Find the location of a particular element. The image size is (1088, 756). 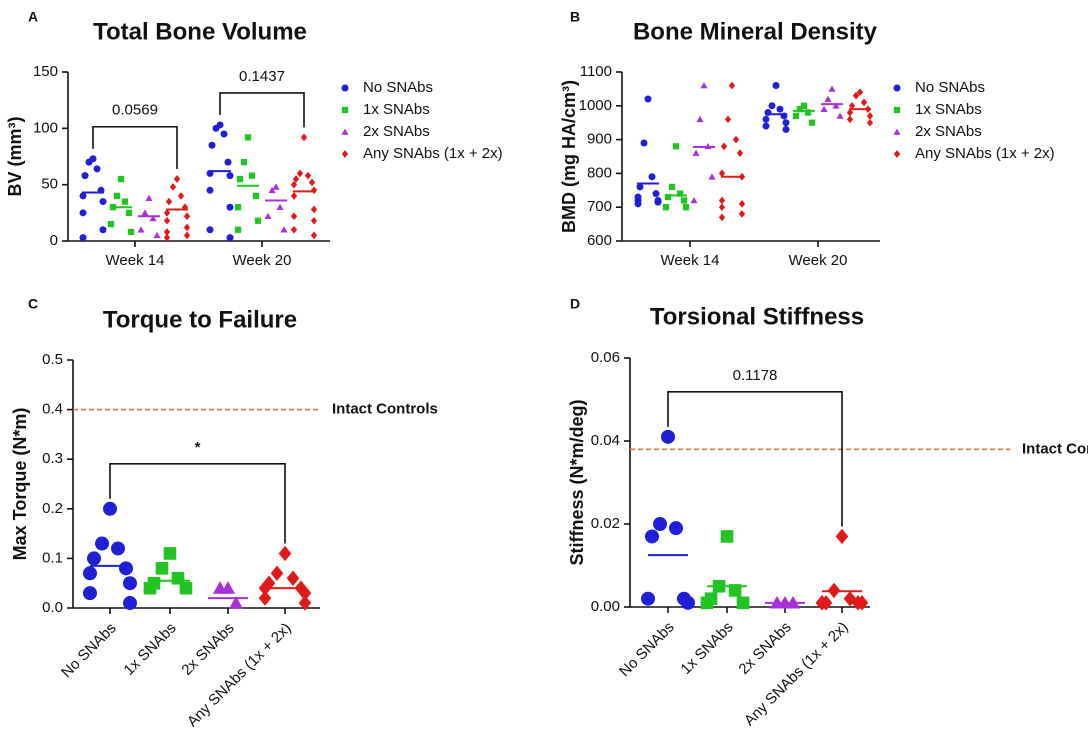

y-axis-label: BV (mm³) is located at coordinates (15, 156).